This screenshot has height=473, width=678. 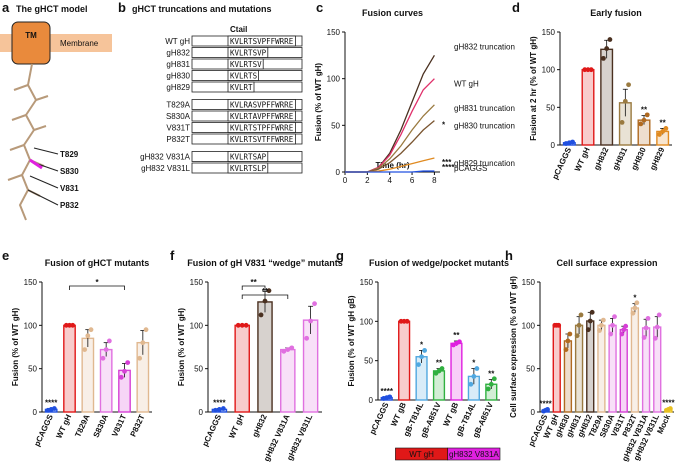 What do you see at coordinates (484, 108) in the screenshot?
I see `series-label: gH831 truncation` at bounding box center [484, 108].